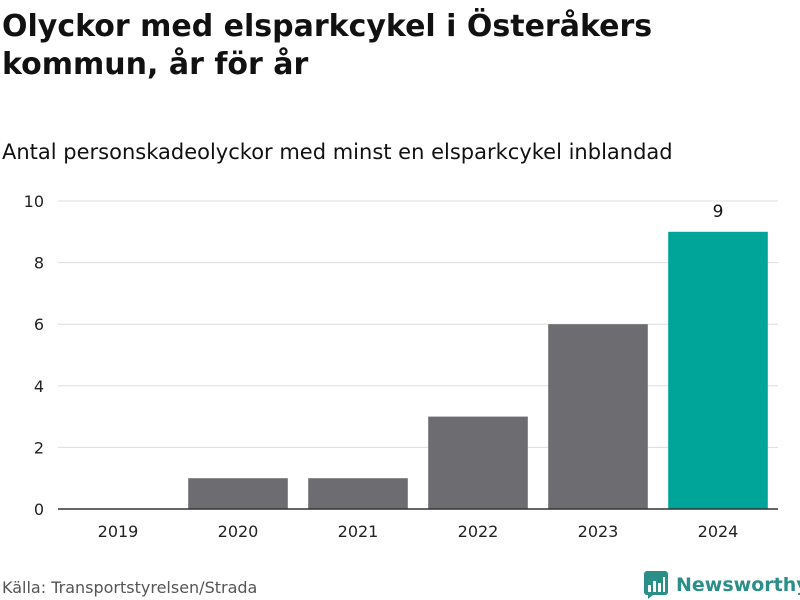  Describe the element at coordinates (478, 531) in the screenshot. I see `x-tick-label: 2022` at that location.